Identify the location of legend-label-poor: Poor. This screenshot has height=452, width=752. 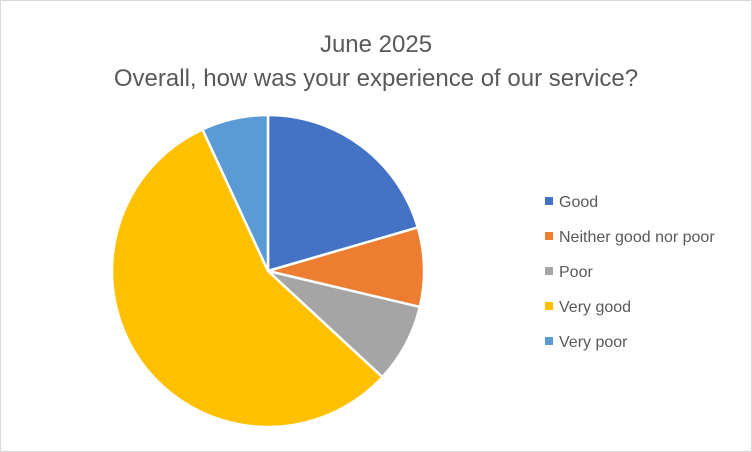
(576, 272).